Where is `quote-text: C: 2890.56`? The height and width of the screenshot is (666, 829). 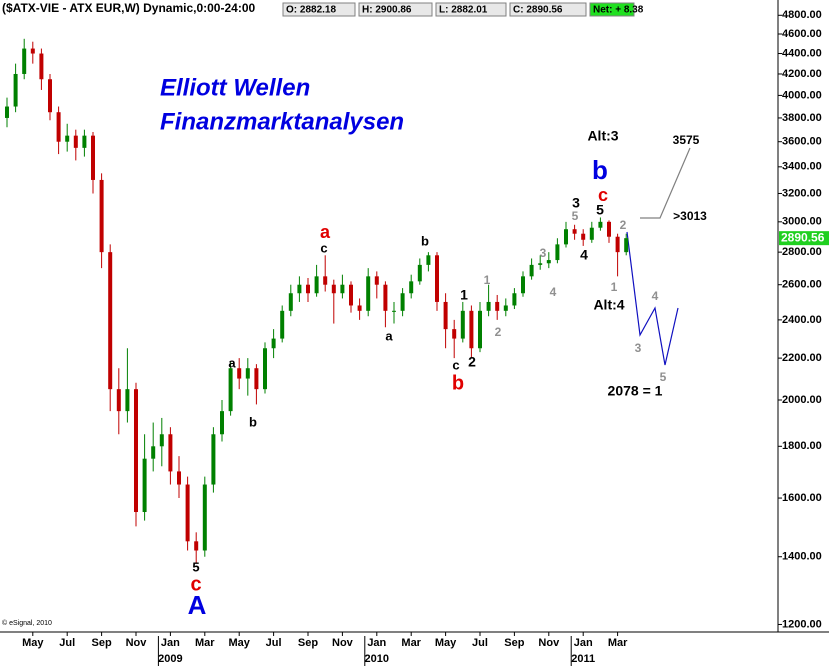 quote-text: C: 2890.56 is located at coordinates (538, 10).